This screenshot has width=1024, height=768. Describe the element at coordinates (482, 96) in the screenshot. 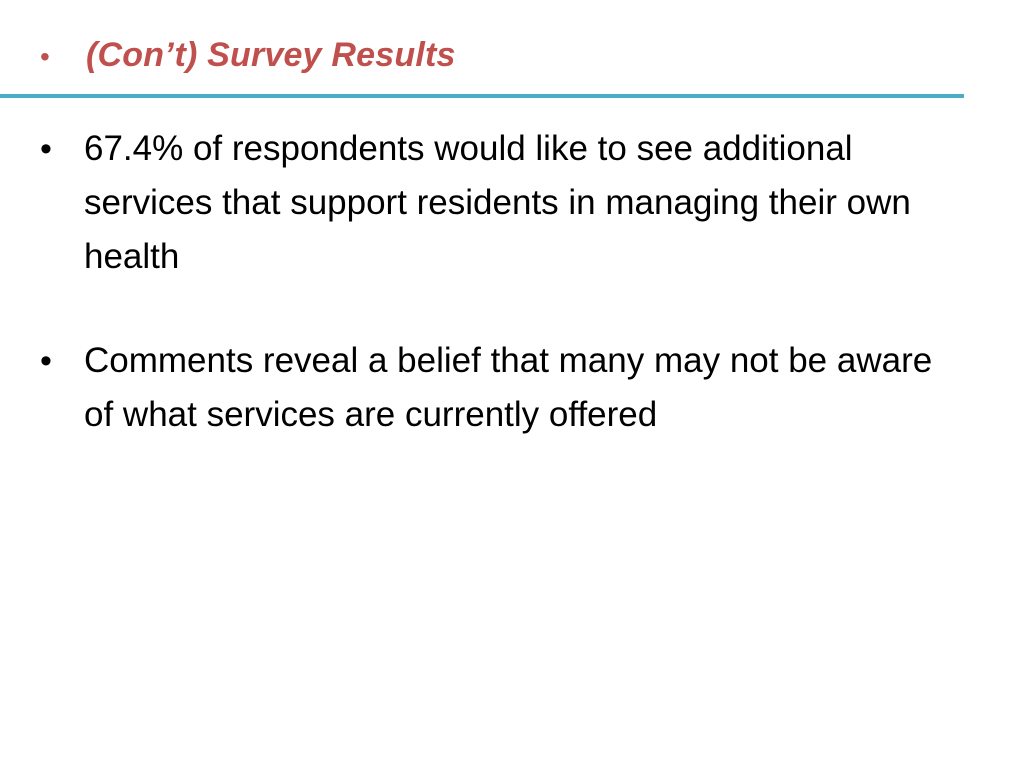

I see `title-divider` at that location.